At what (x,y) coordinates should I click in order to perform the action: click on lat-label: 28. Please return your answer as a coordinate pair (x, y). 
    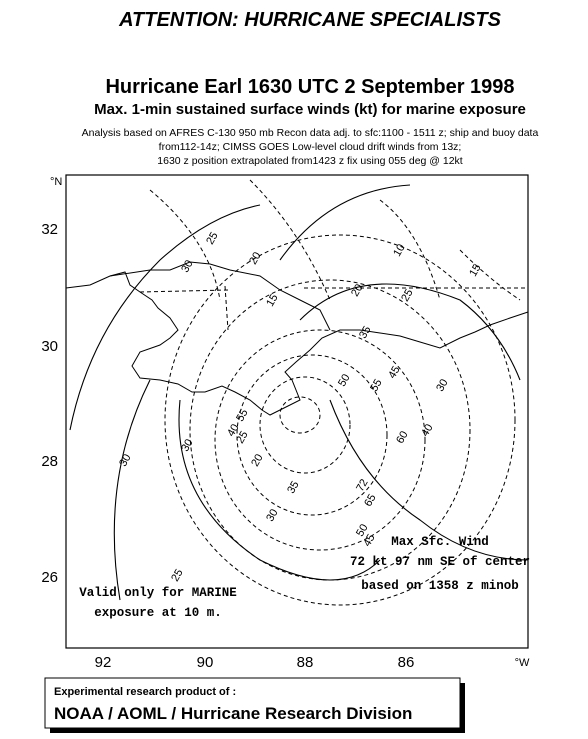
    Looking at the image, I should click on (49, 461).